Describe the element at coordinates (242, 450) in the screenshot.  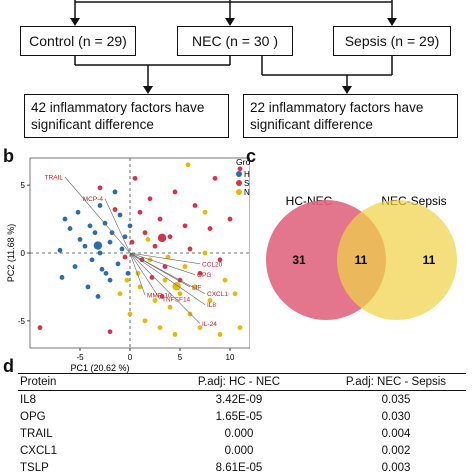
I see `table-row: CXCL1 0.000 0.002` at that location.